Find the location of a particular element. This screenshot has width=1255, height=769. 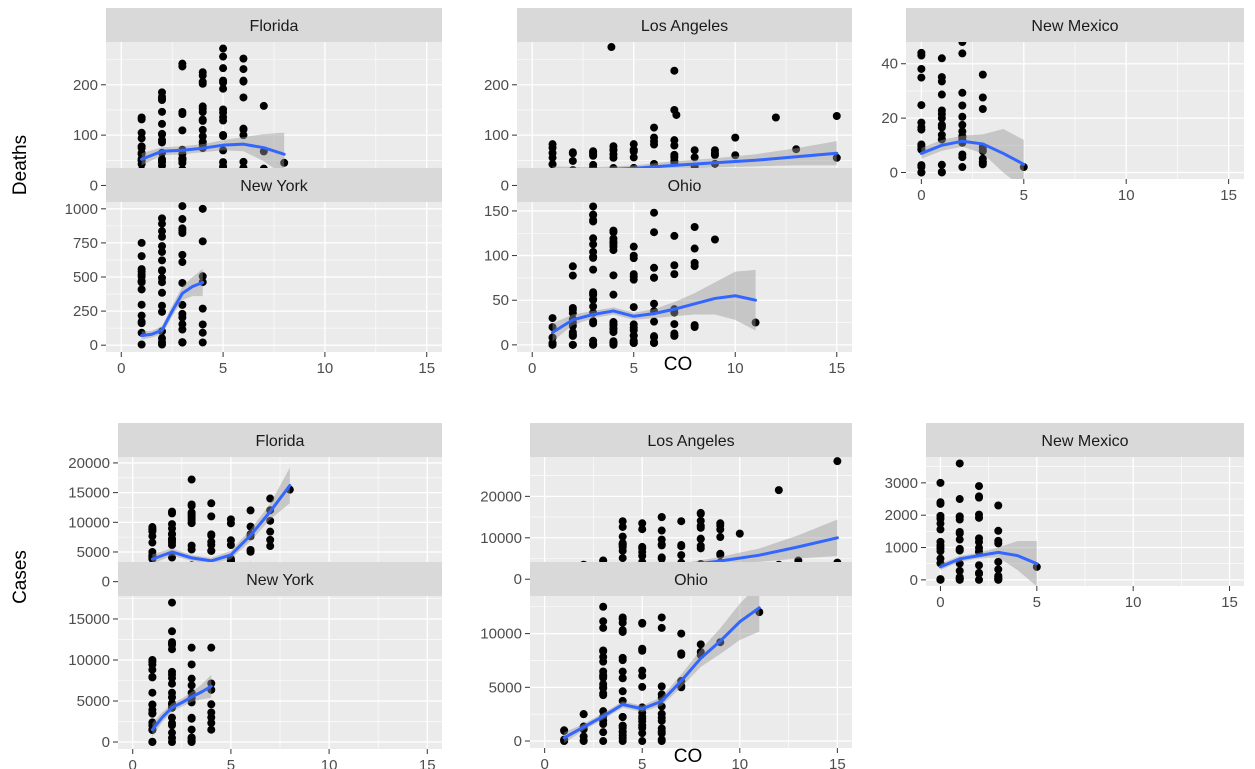

facet-strip-label: Ohio is located at coordinates (691, 580).